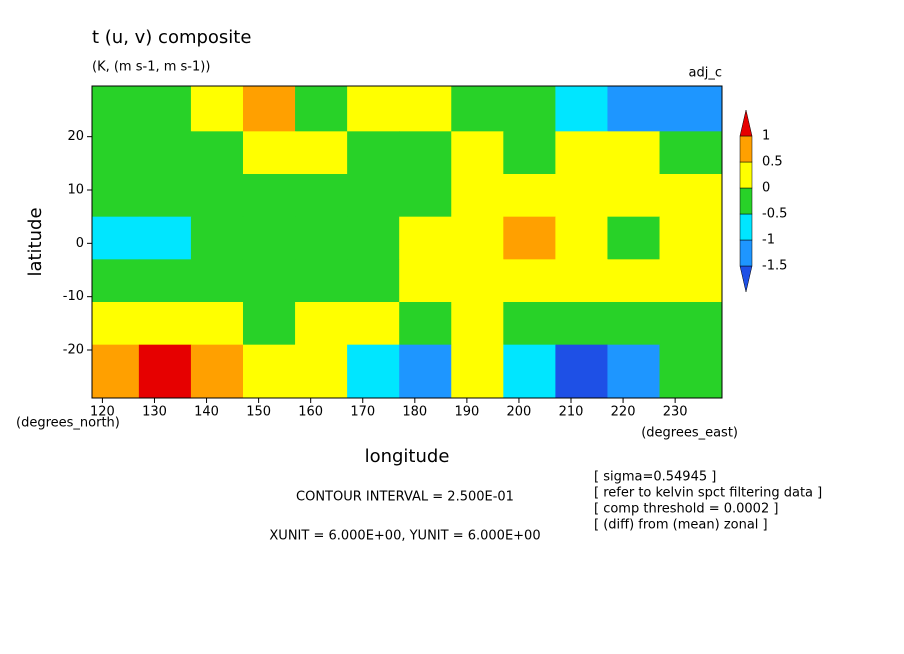 The height and width of the screenshot is (654, 904). What do you see at coordinates (708, 493) in the screenshot?
I see `note: [ refer to kelvin spct filtering data ]` at bounding box center [708, 493].